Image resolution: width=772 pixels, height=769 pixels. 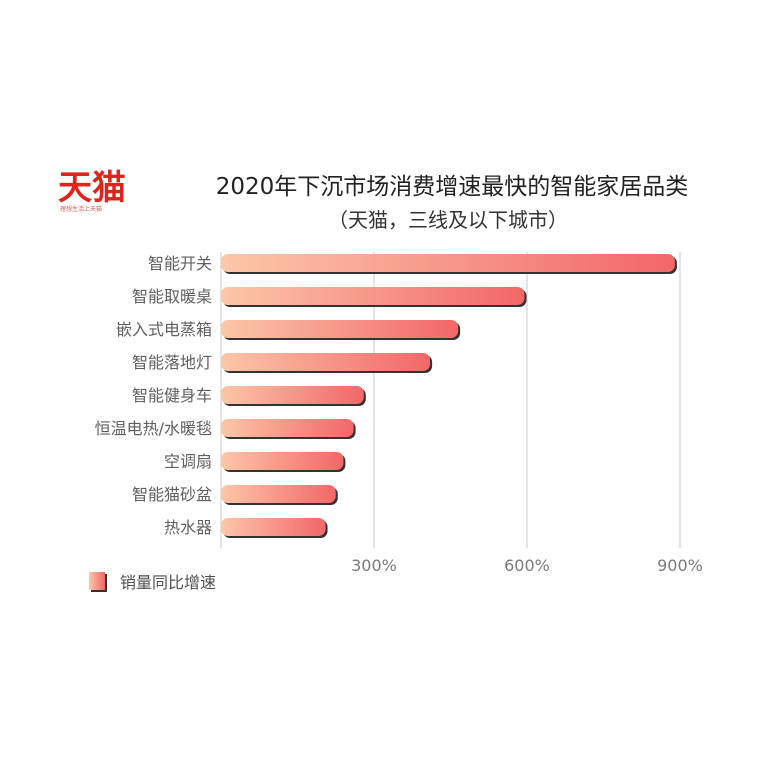 I want to click on tmall-logo-text: 天猫, so click(x=92, y=188).